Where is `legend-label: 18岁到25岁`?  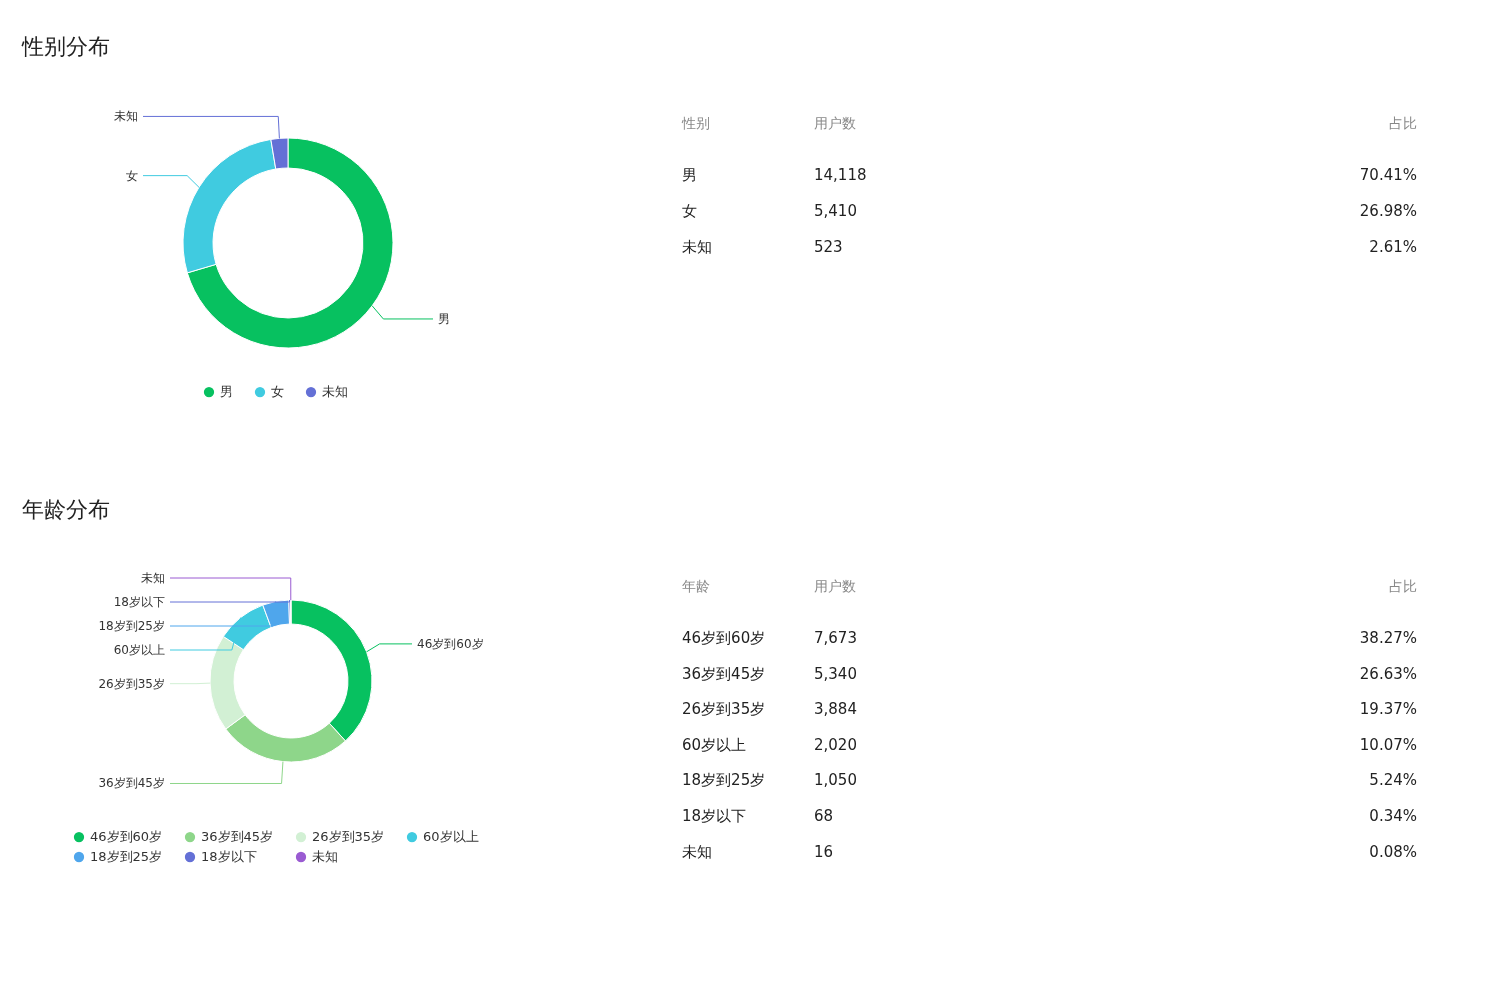
legend-label: 18岁到25岁 is located at coordinates (126, 856).